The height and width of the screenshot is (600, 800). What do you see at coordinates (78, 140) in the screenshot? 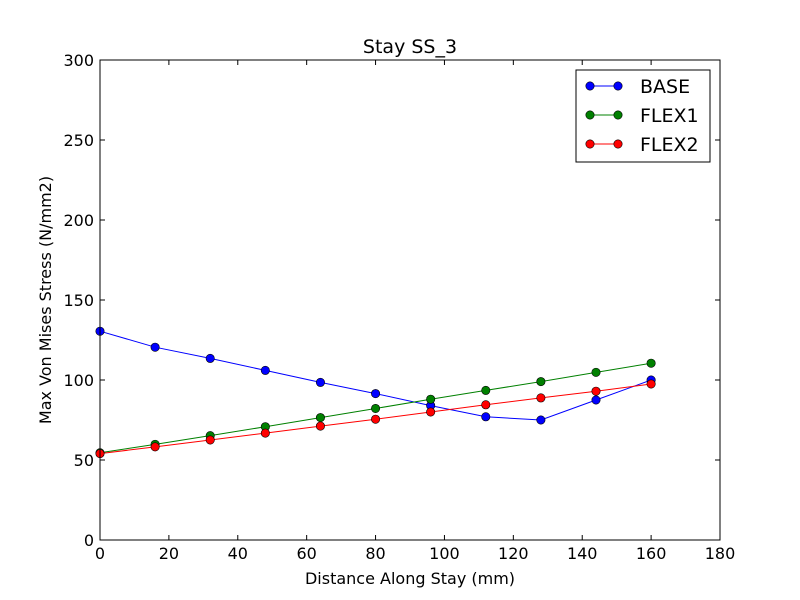
I see `y-tick-label: 250` at bounding box center [78, 140].